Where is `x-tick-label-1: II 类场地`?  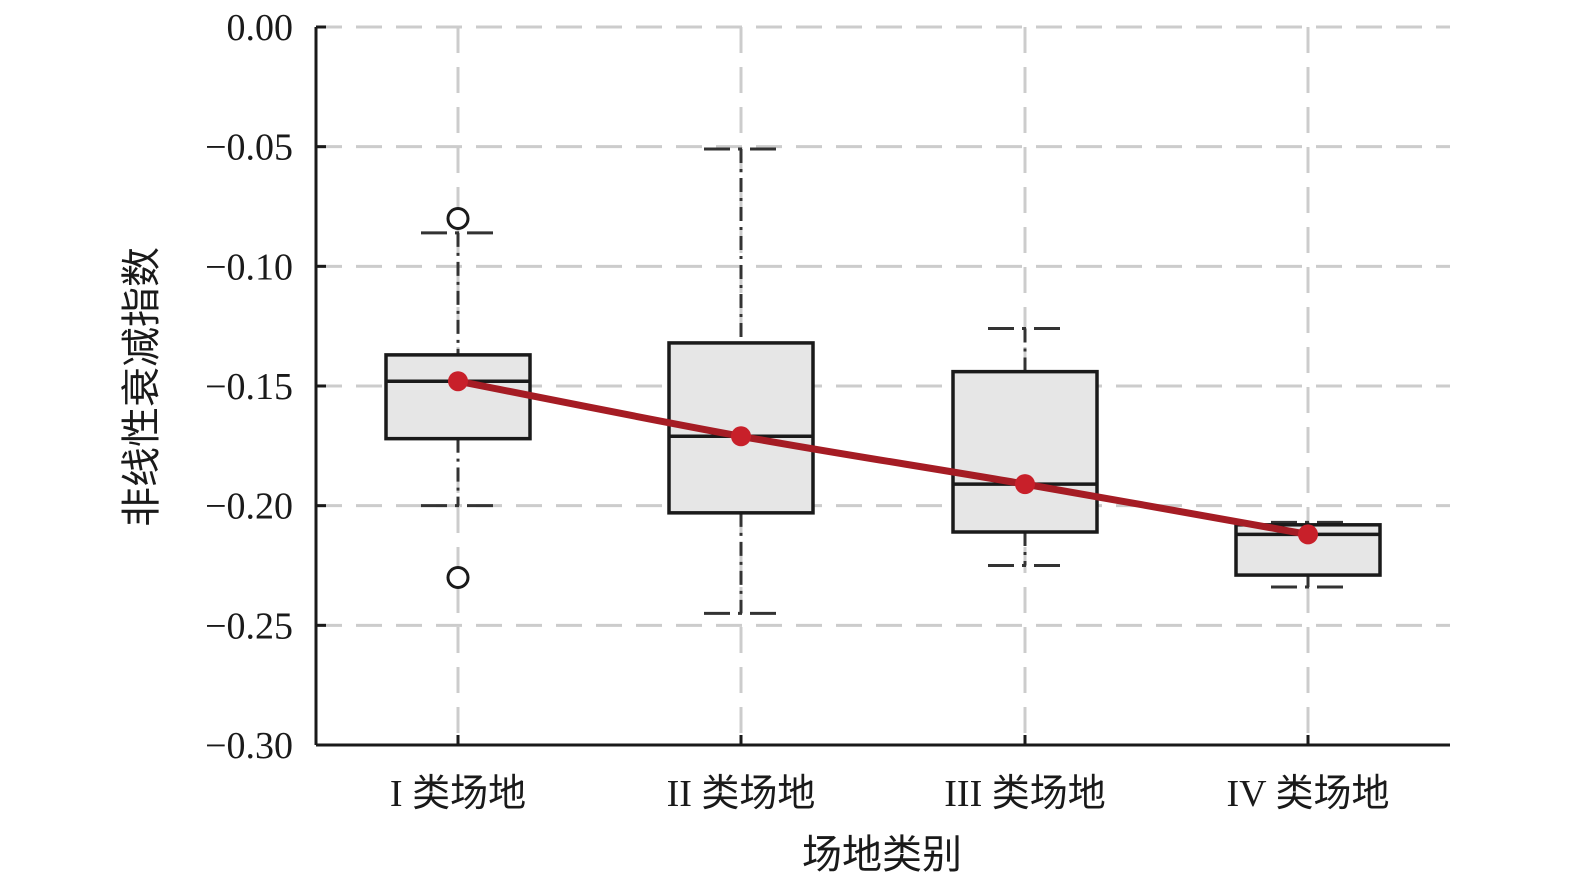 x-tick-label-1: II 类场地 is located at coordinates (741, 794).